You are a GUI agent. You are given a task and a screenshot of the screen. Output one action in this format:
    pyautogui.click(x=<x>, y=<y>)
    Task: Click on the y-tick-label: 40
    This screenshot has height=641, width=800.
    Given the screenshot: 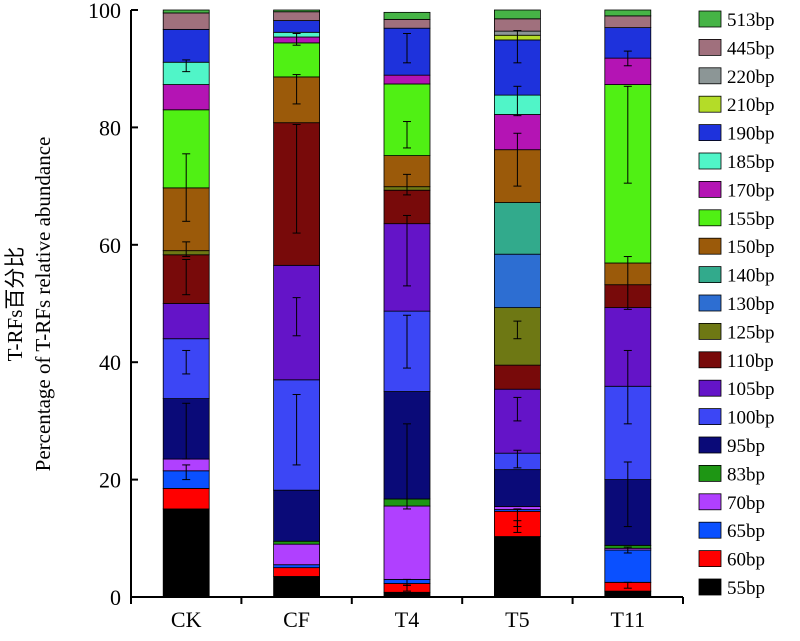 What is the action you would take?
    pyautogui.click(x=110, y=362)
    